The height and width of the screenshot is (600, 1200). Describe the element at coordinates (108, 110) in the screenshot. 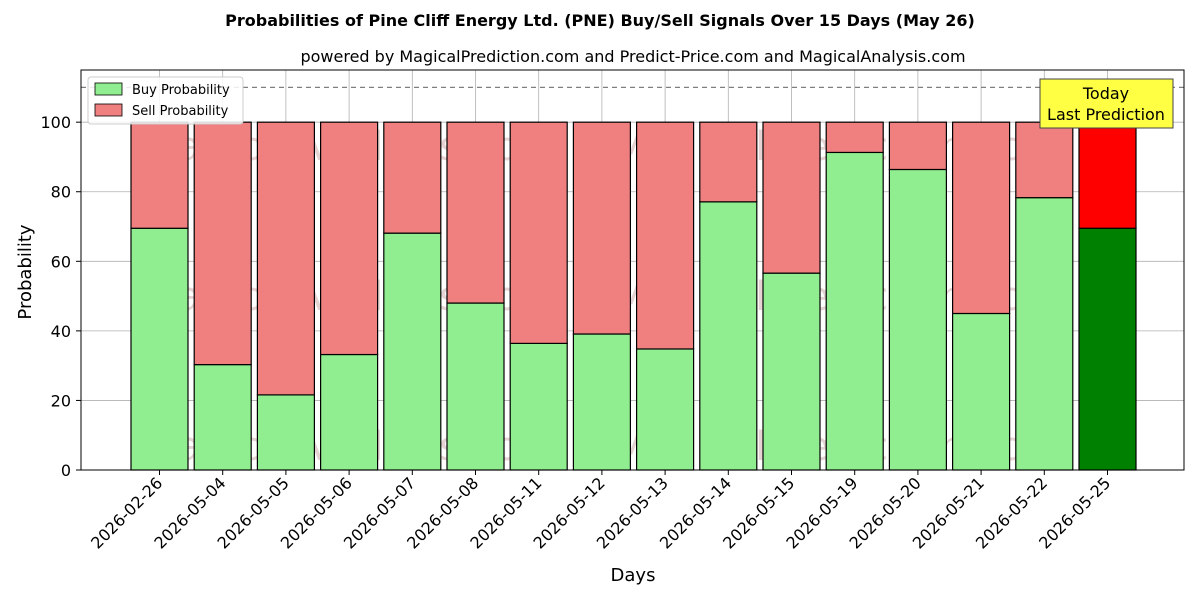

I see `legend-swatch-sell` at that location.